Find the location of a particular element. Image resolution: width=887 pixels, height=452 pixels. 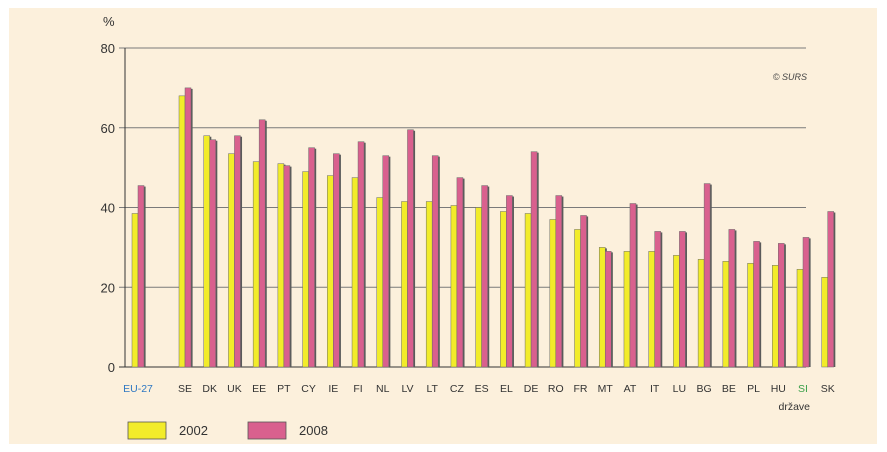

x-tick-label: CY is located at coordinates (308, 389).